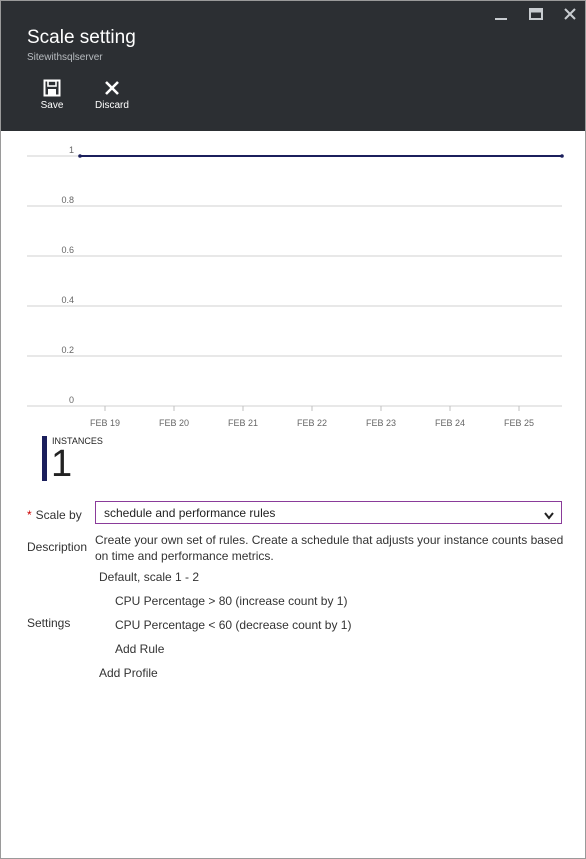  Describe the element at coordinates (381, 423) in the screenshot. I see `x-tick-label: FEB 23` at that location.